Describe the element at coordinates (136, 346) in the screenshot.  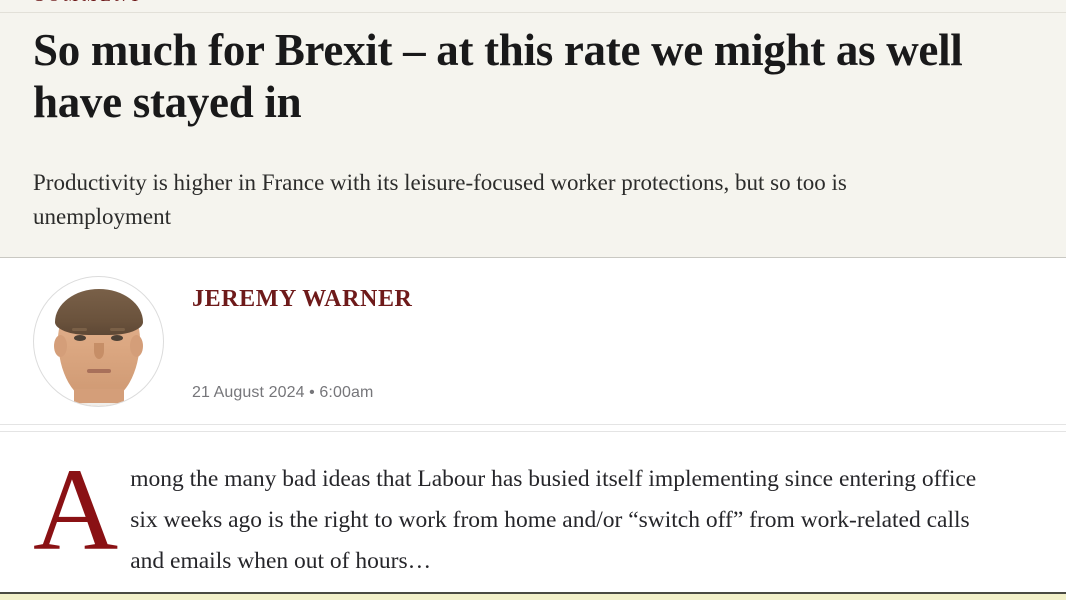
I see `avatar-ear-right` at that location.